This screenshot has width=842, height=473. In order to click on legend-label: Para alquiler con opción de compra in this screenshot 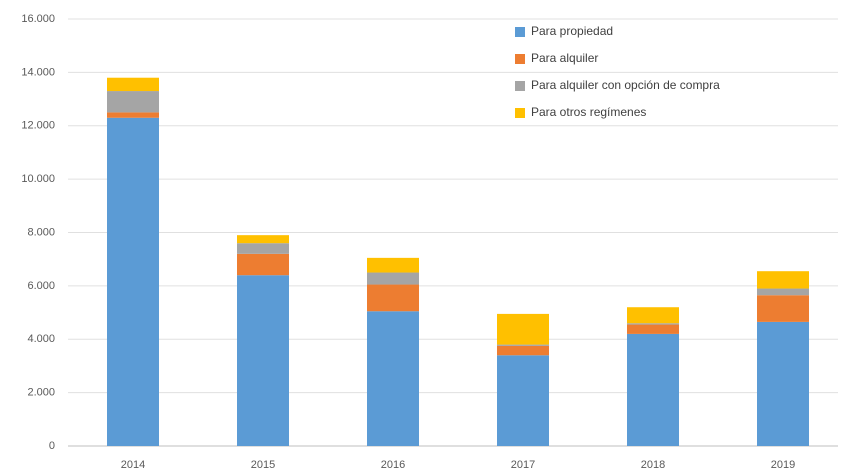, I will do `click(625, 85)`.